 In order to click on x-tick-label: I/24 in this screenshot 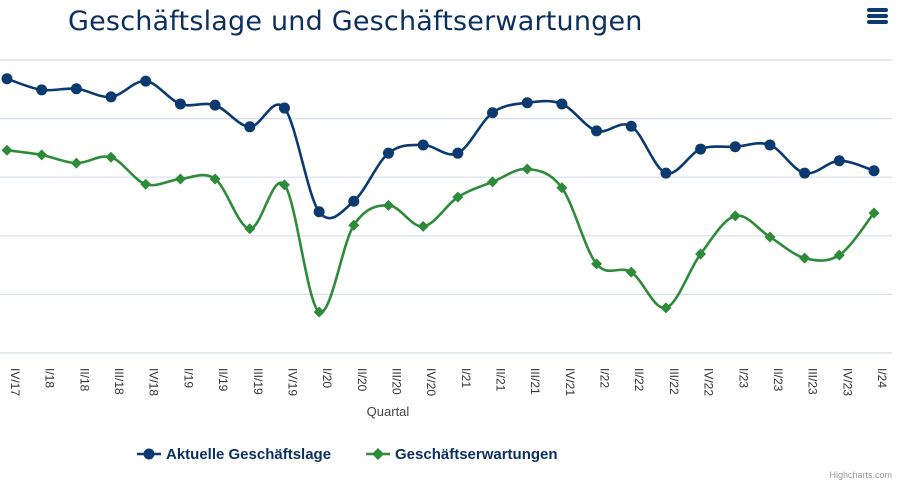, I will do `click(882, 378)`.